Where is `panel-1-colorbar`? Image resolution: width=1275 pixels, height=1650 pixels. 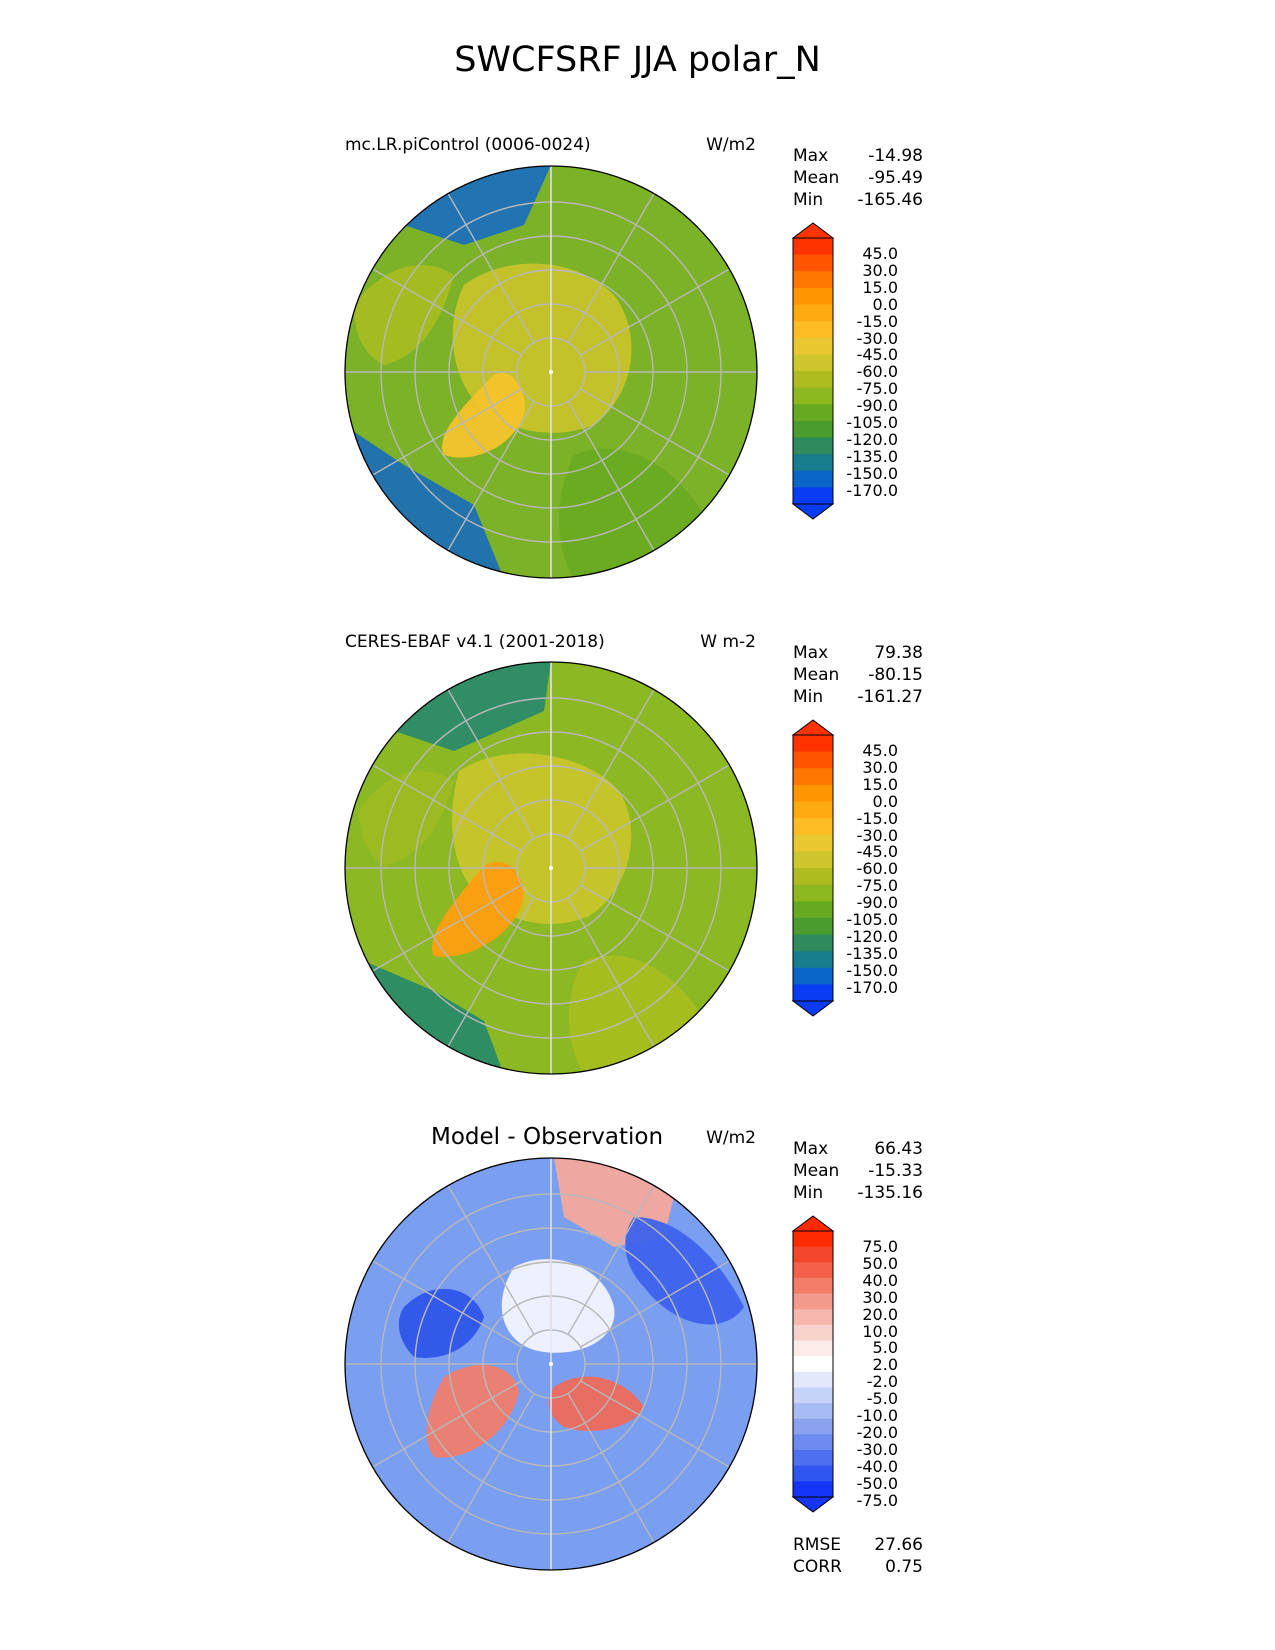
panel-1-colorbar is located at coordinates (813, 371).